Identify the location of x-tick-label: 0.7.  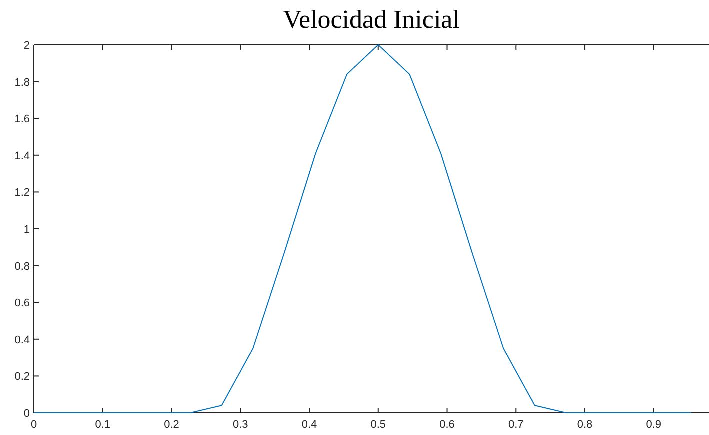
(516, 425).